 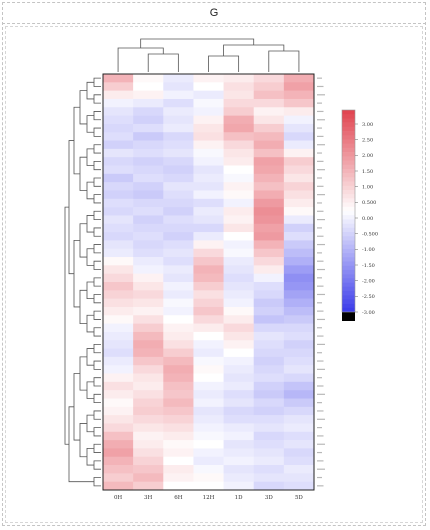 I want to click on legend-border, so click(x=348, y=211).